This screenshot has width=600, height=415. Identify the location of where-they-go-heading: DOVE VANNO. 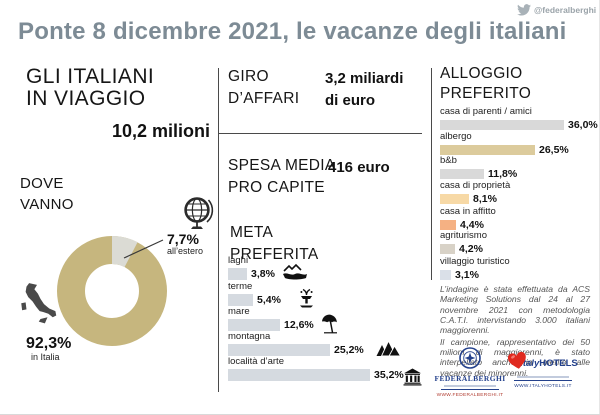
(47, 194).